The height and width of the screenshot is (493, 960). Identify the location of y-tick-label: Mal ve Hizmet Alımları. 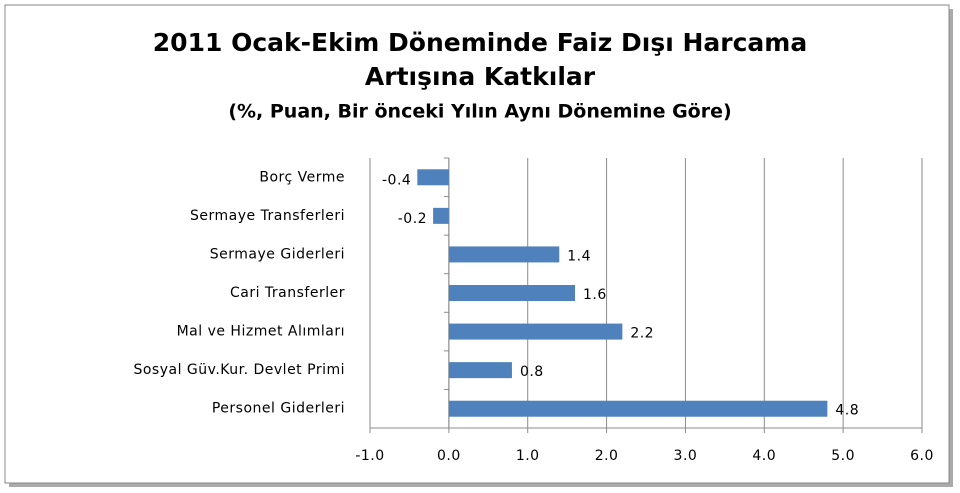
(261, 332).